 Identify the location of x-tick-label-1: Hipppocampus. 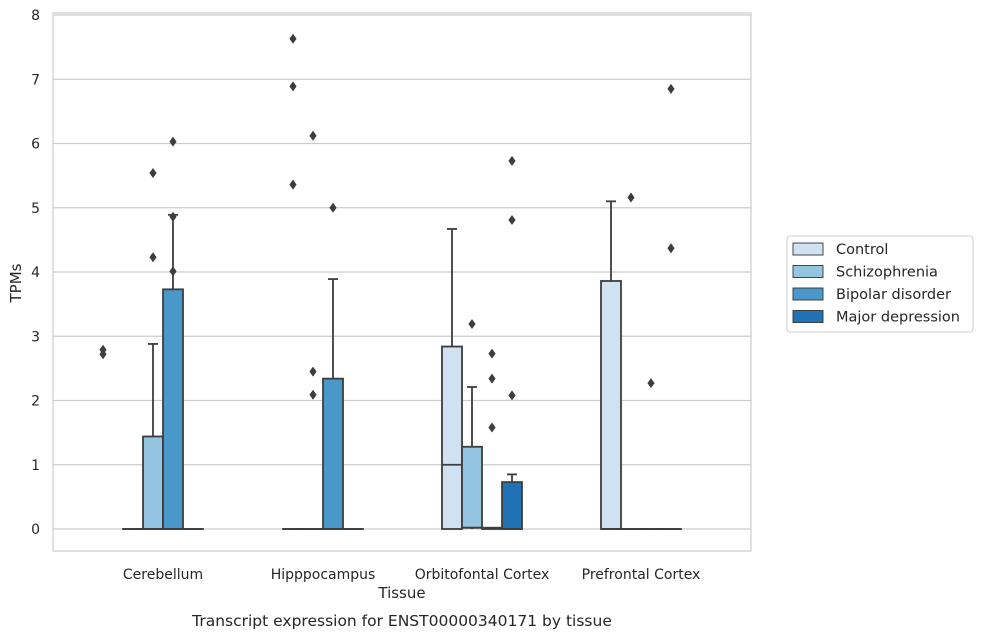
(323, 575).